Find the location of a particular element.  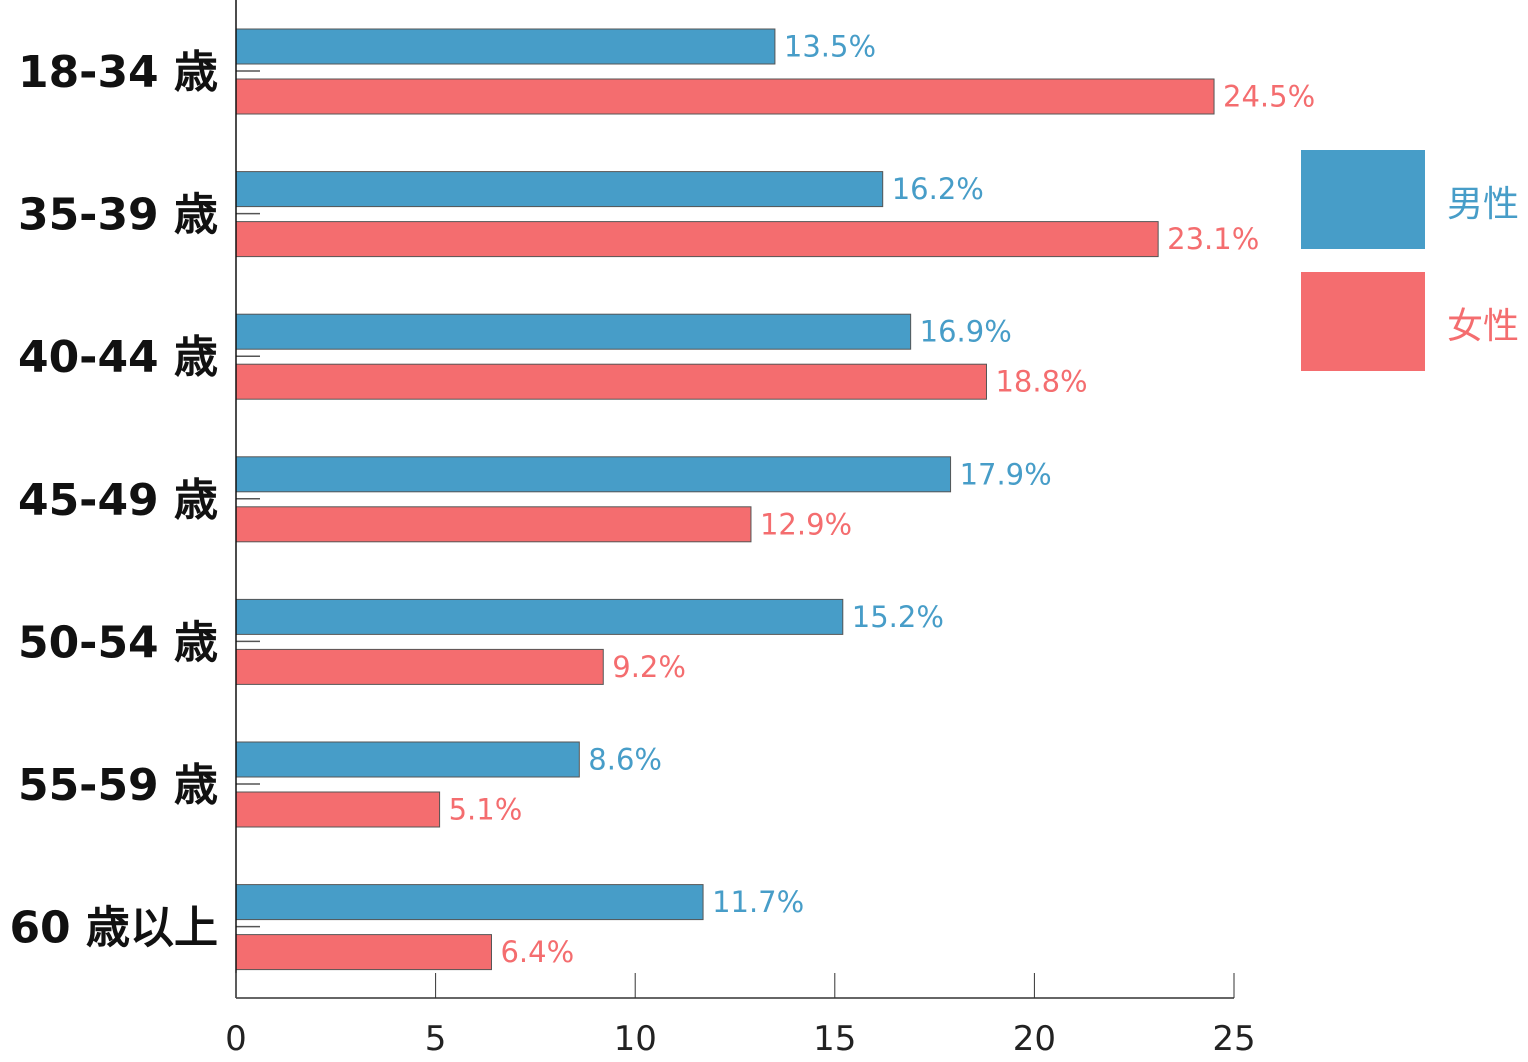

category-label: 40-44 歳 is located at coordinates (118, 357).